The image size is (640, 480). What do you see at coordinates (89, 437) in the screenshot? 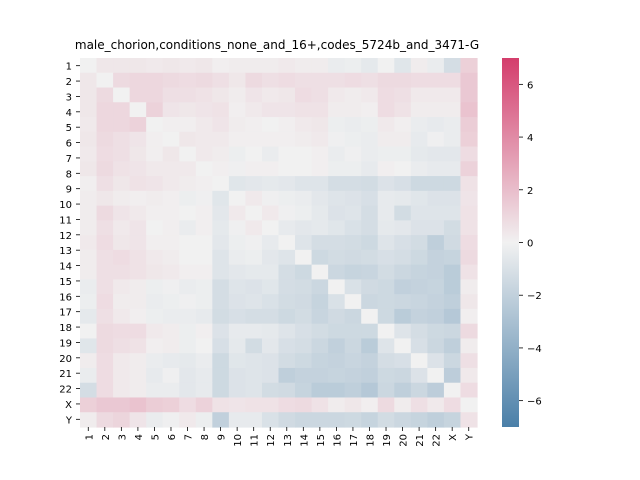
I see `x-tick-label: 1` at bounding box center [89, 437].